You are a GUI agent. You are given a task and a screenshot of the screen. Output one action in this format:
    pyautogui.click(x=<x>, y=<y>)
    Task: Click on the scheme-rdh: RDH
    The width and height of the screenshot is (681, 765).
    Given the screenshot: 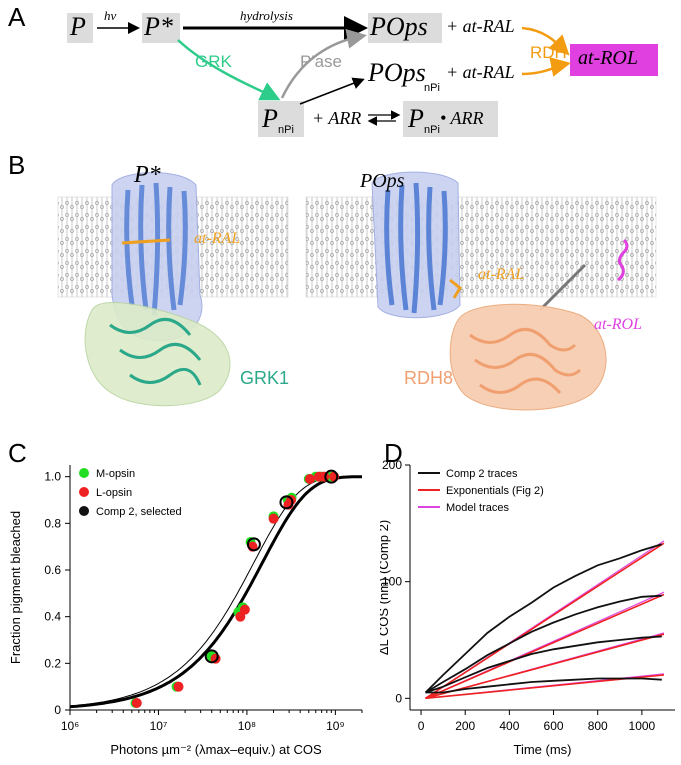 What is the action you would take?
    pyautogui.click(x=548, y=52)
    